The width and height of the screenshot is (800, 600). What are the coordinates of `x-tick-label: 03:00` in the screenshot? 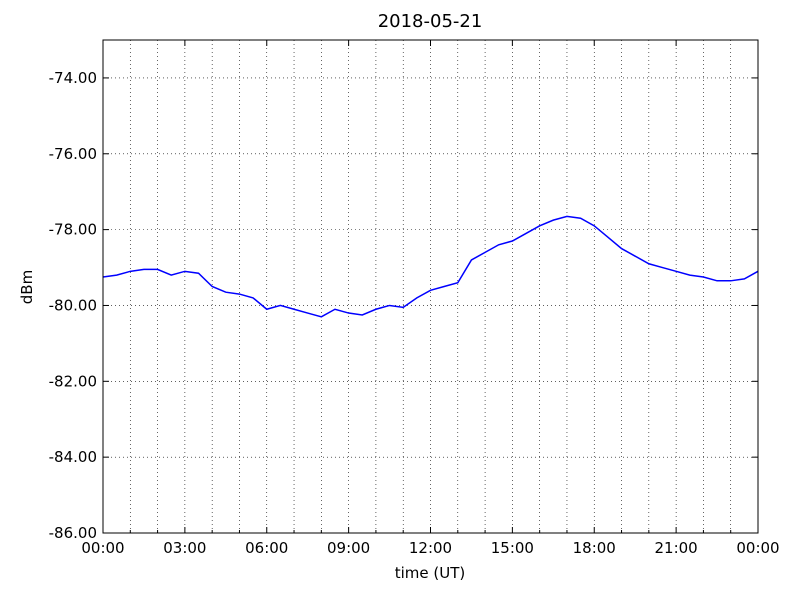 It's located at (184, 548).